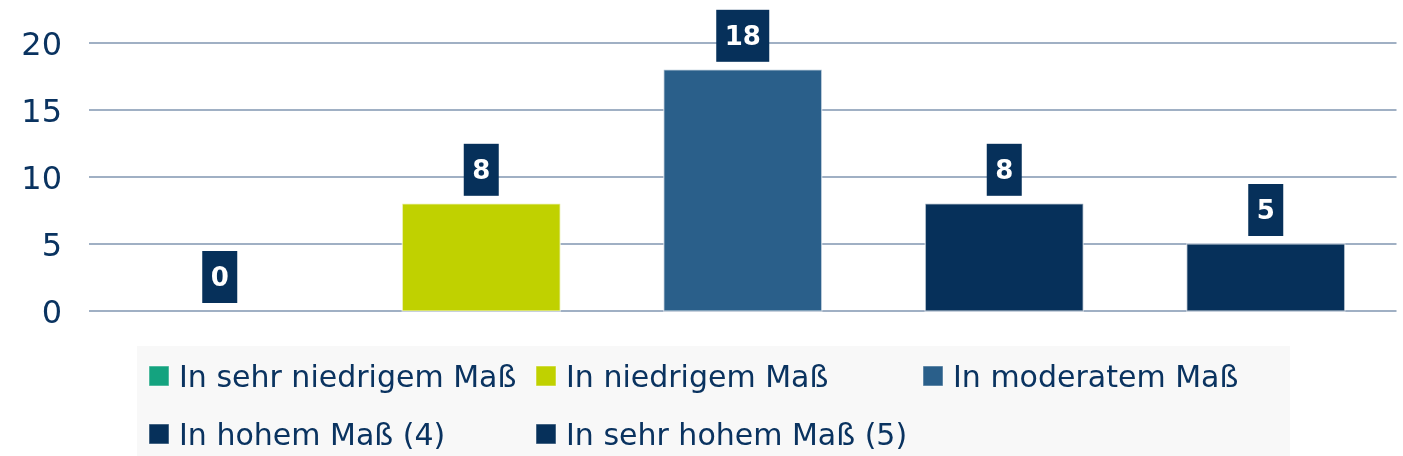 Image resolution: width=1403 pixels, height=456 pixels. What do you see at coordinates (1265, 210) in the screenshot?
I see `data-label: 5` at bounding box center [1265, 210].